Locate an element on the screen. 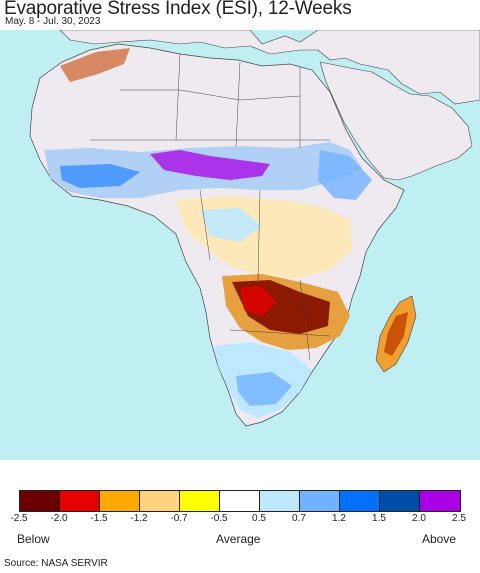  arabia-landmass is located at coordinates (396, 121).